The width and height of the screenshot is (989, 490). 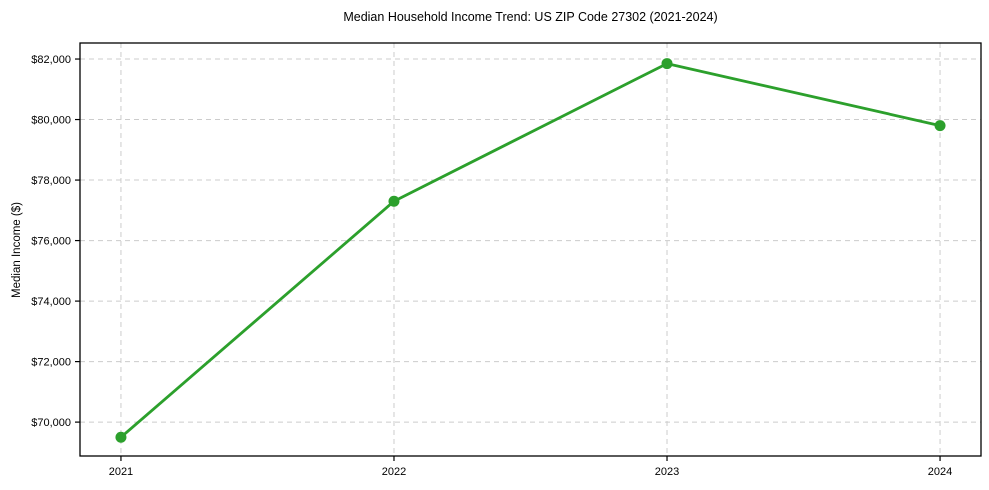 What do you see at coordinates (394, 472) in the screenshot?
I see `x-tick-label: 2022` at bounding box center [394, 472].